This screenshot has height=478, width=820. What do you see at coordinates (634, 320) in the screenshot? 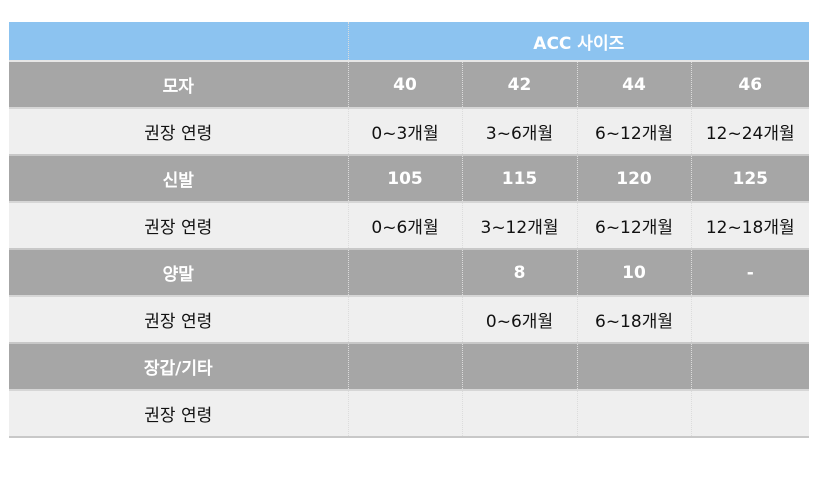
I see `size-cell: 6~18개월` at bounding box center [634, 320].